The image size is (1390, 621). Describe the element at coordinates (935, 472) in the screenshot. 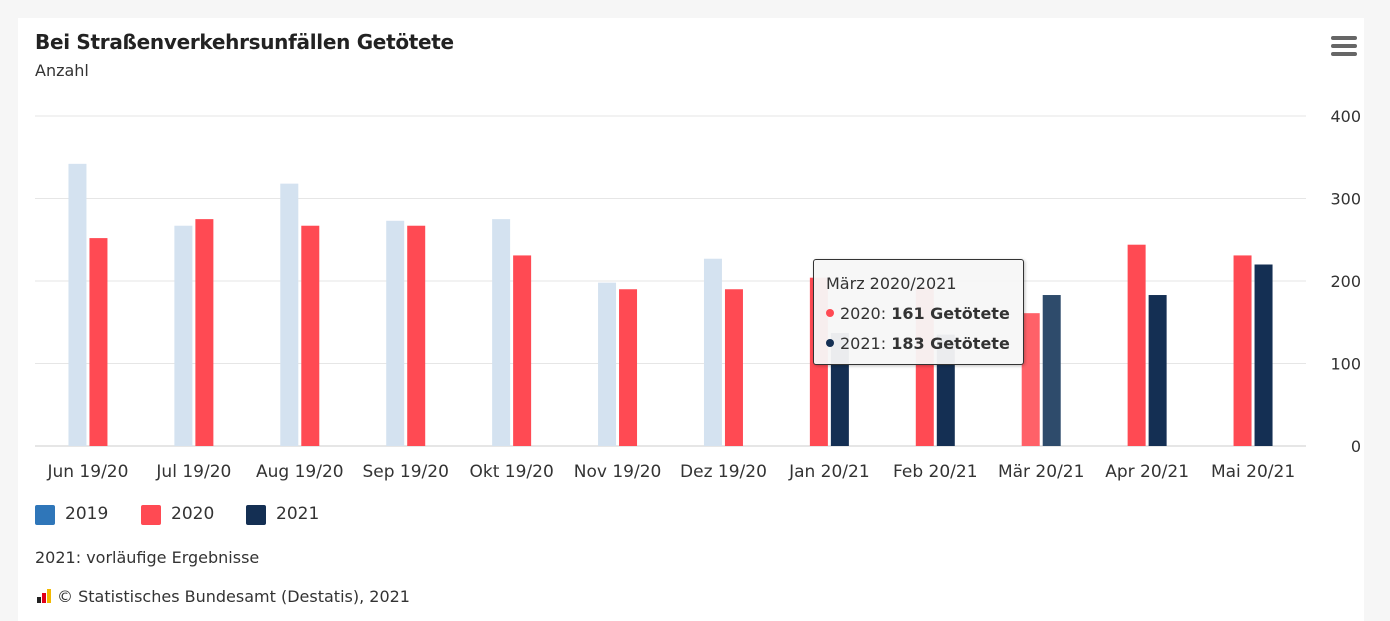

I see `x-tick-label: Feb 20/21` at that location.